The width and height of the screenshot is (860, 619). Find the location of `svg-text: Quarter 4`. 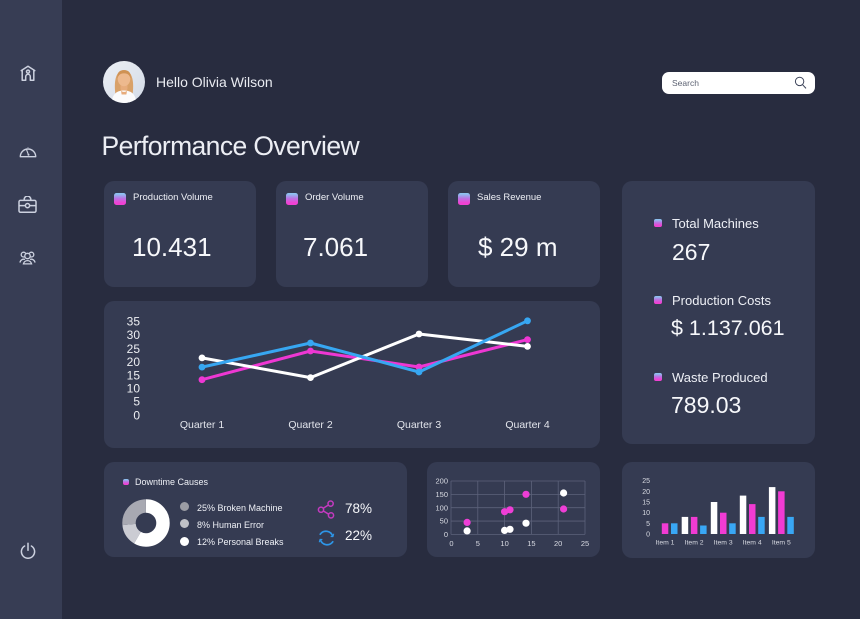

svg-text: Quarter 4 is located at coordinates (527, 425).